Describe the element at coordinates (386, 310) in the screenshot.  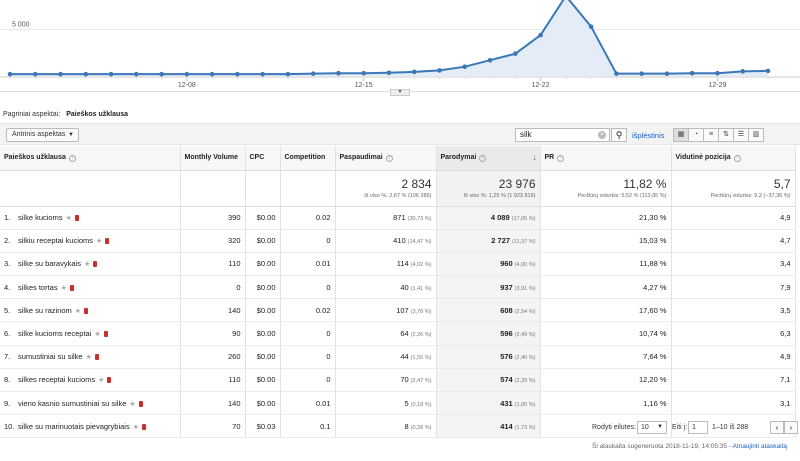
I see `clicks-cell: 107 (3,78 %)` at that location.